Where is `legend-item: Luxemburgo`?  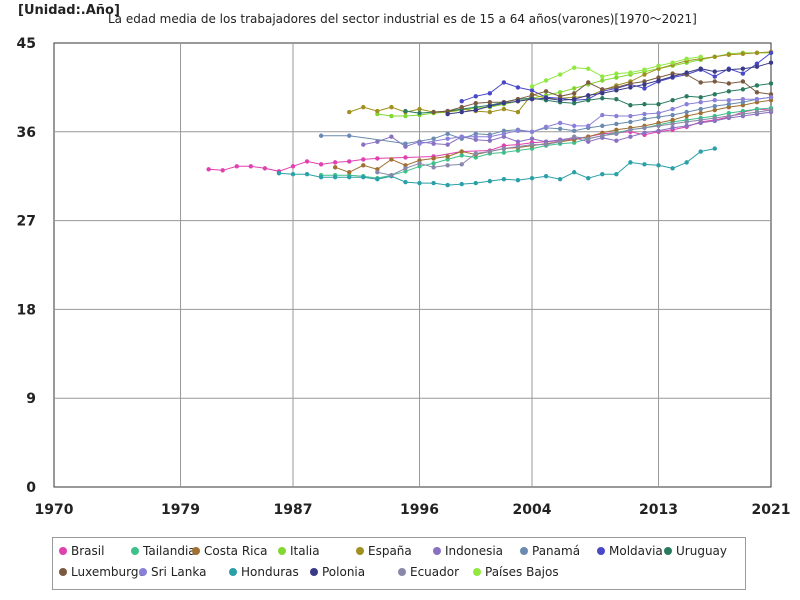 legend-item: Luxemburgo is located at coordinates (102, 572).